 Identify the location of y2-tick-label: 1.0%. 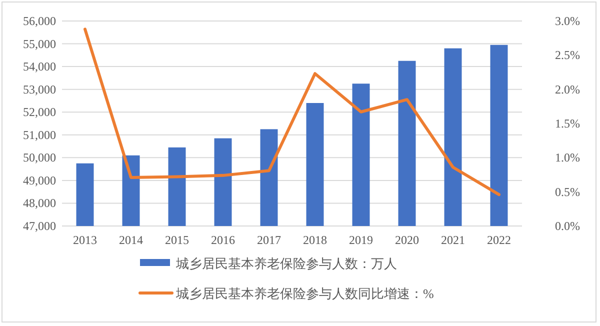
(567, 157).